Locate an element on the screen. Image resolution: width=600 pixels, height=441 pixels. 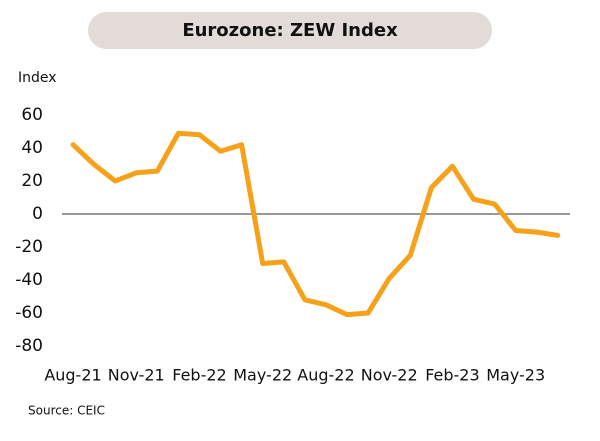
x-tick-label: Aug-22 is located at coordinates (325, 375).